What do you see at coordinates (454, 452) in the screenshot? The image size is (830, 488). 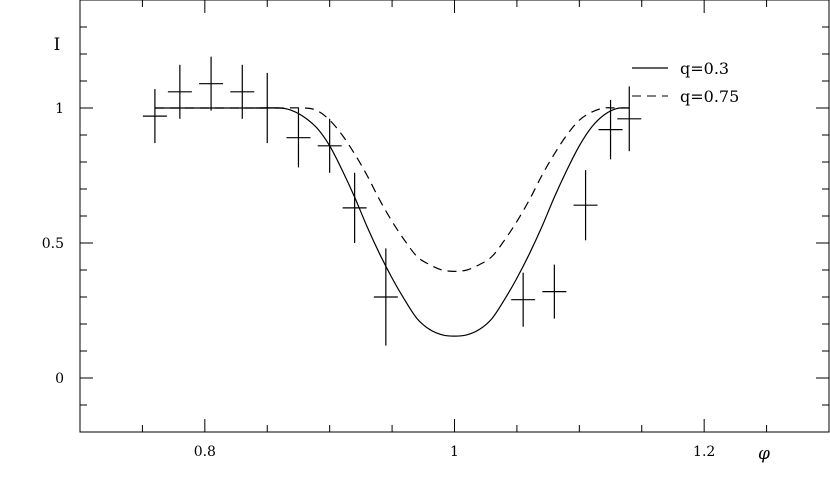 I see `x-tick-label: 1` at bounding box center [454, 452].